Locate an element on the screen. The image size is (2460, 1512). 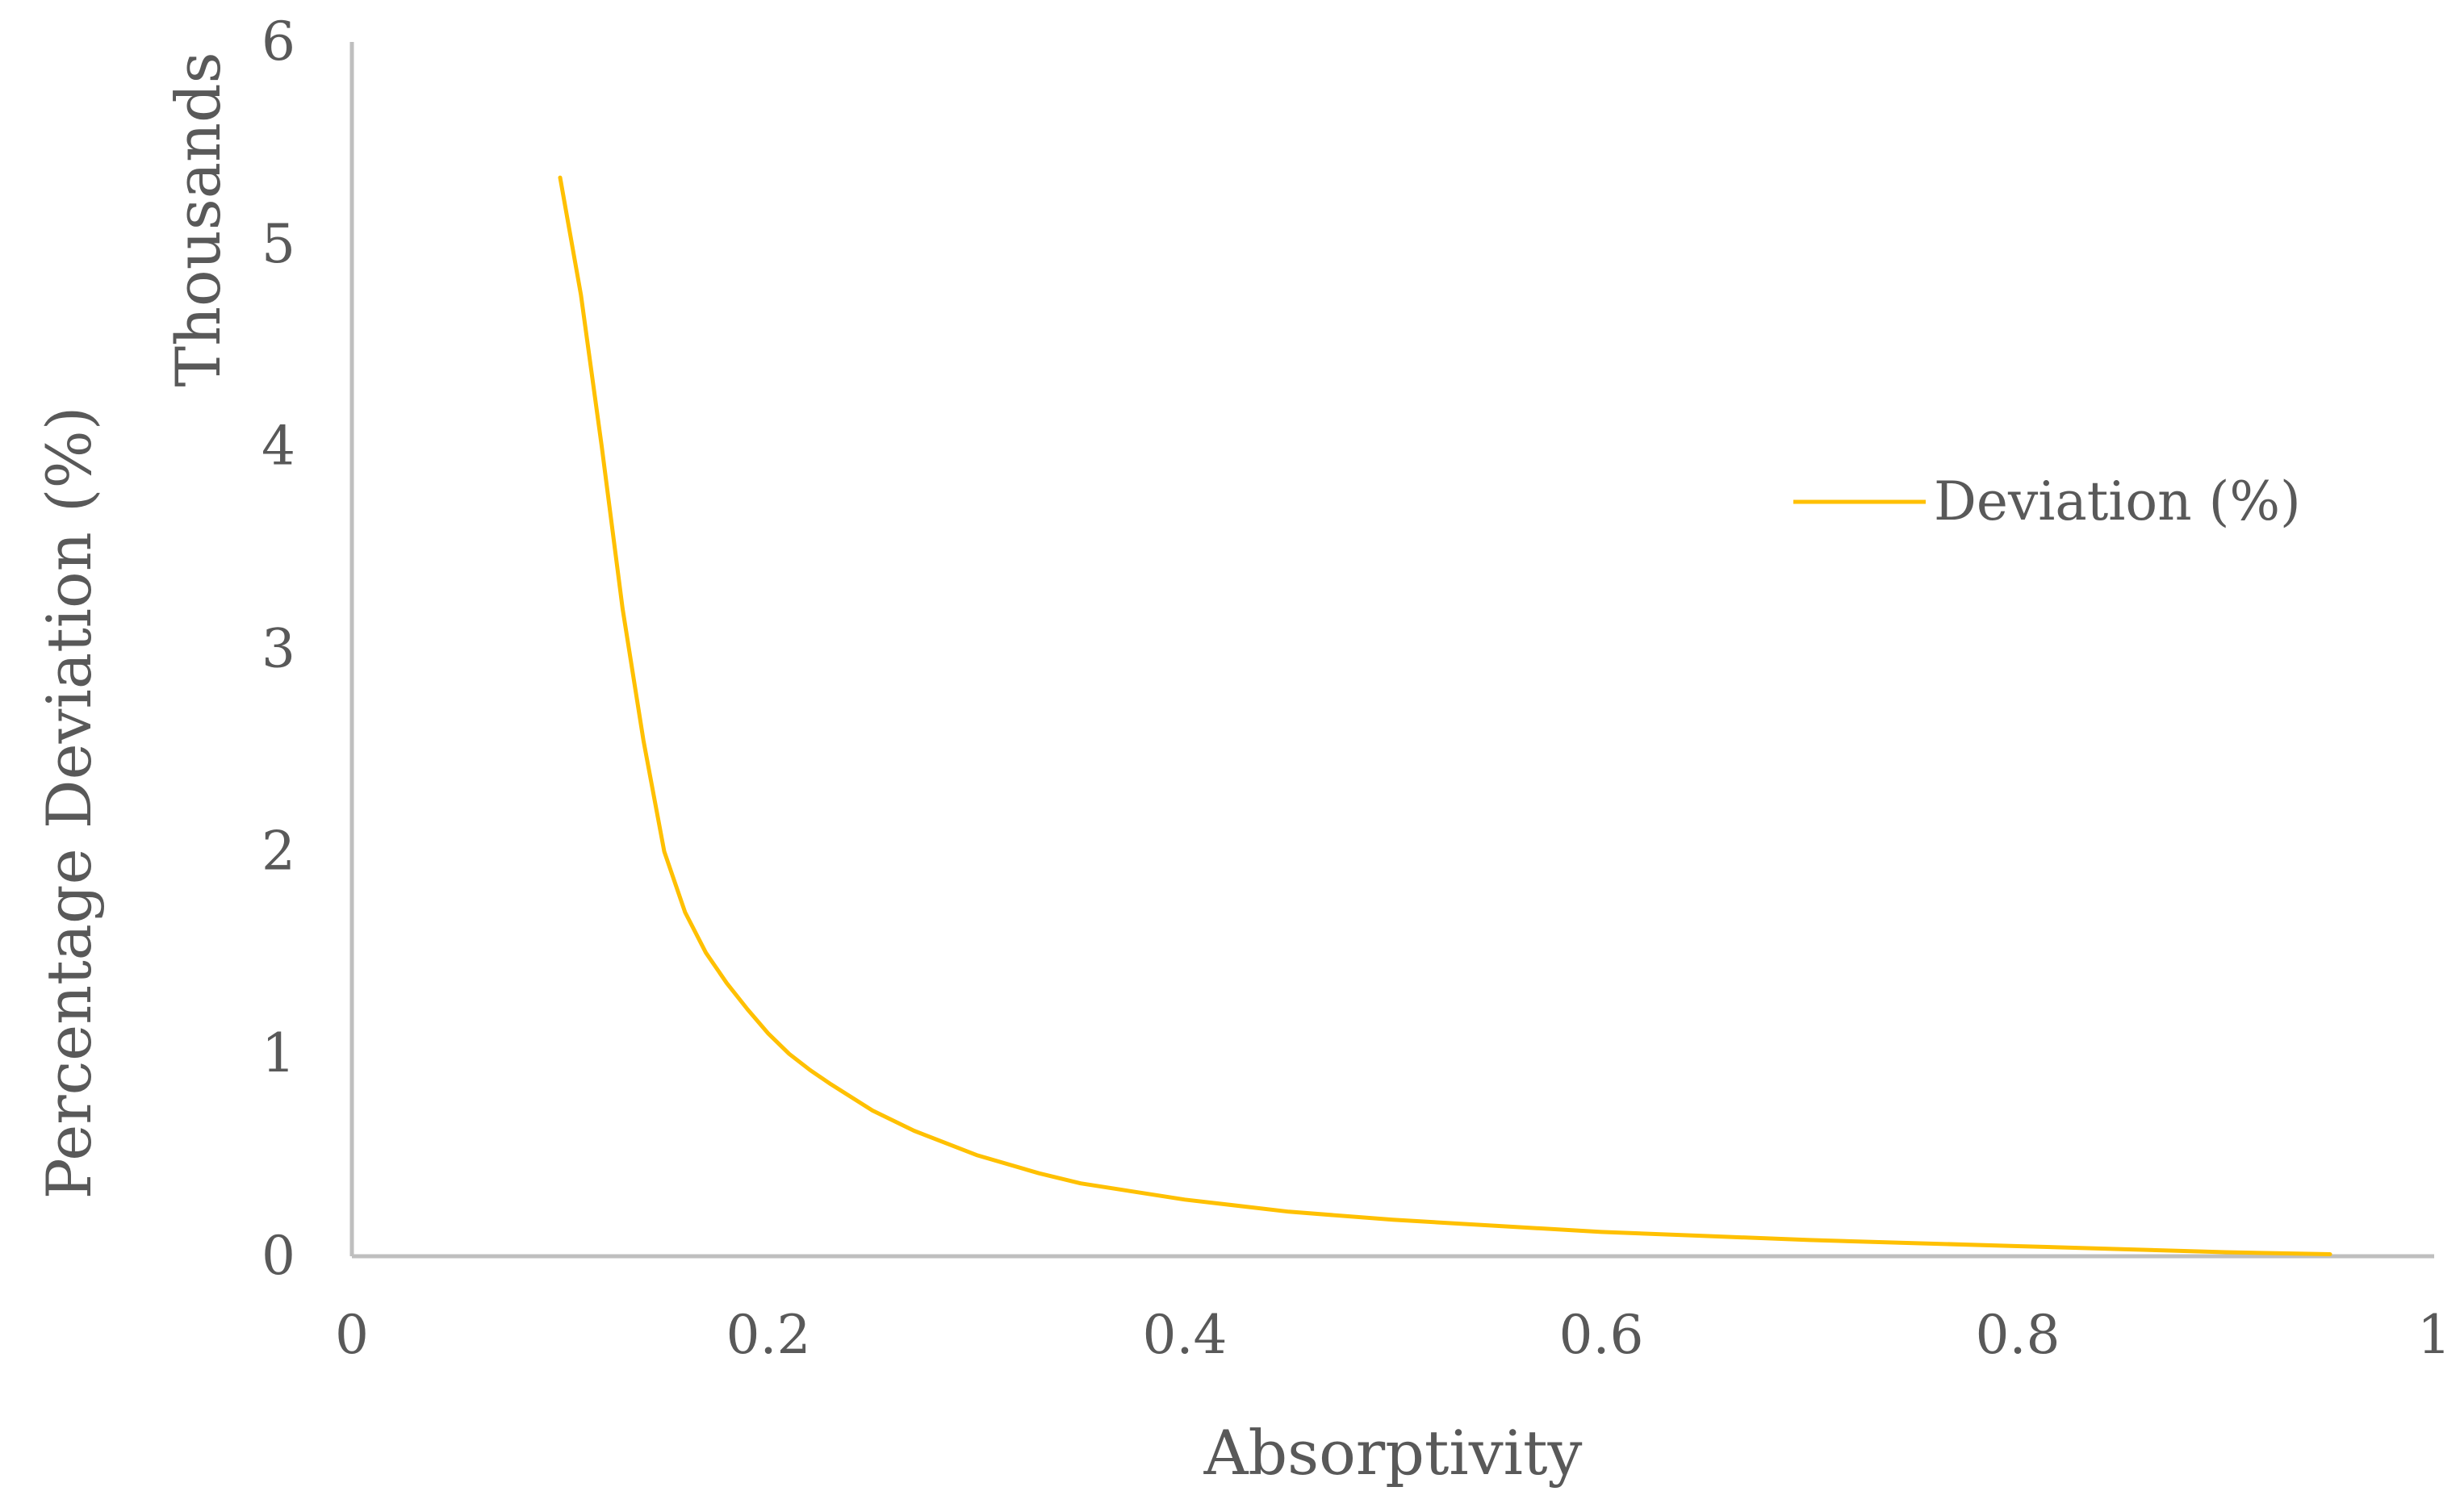
legend: Deviation (%) is located at coordinates (2047, 501).